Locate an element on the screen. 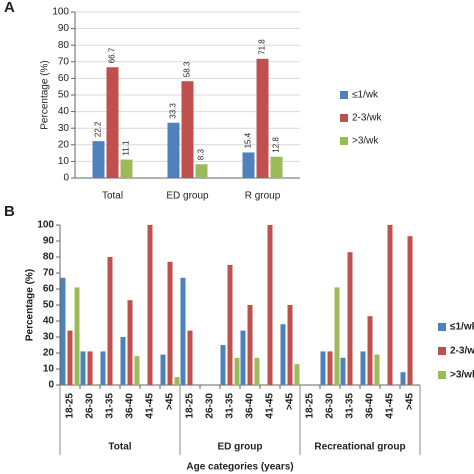 The width and height of the screenshot is (474, 474). panel-label: B is located at coordinates (9, 211).